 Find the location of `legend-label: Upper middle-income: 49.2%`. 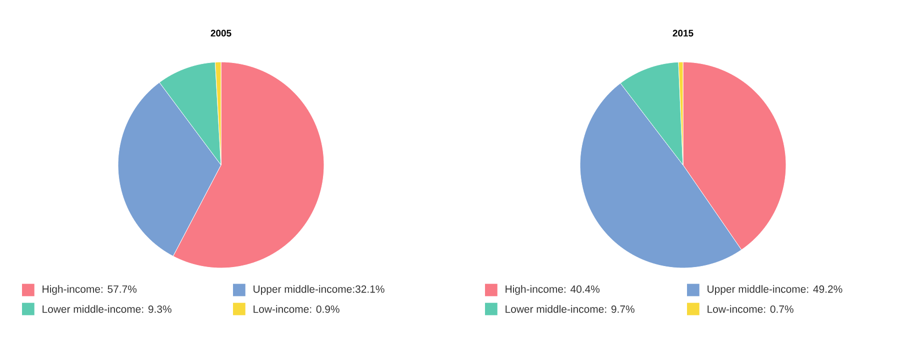

legend-label: Upper middle-income: 49.2% is located at coordinates (775, 290).